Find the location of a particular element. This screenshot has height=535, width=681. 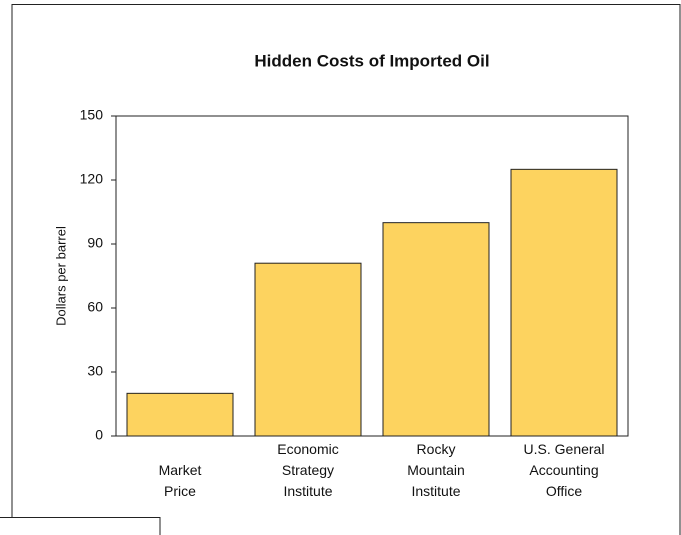

x-tick-label: U.S. General Accounting Office is located at coordinates (564, 470).